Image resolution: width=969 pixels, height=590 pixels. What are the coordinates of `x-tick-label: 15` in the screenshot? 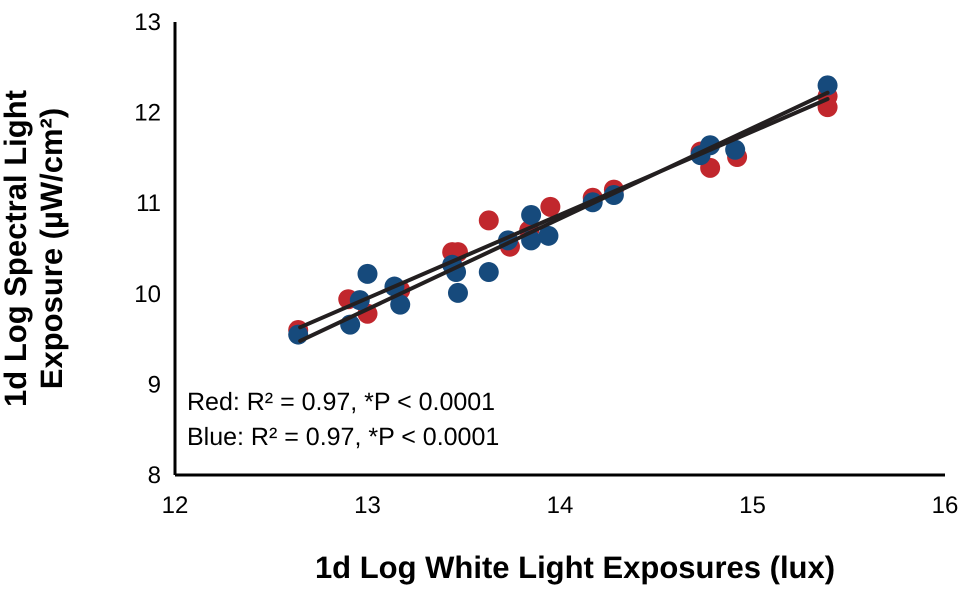 It's located at (752, 505).